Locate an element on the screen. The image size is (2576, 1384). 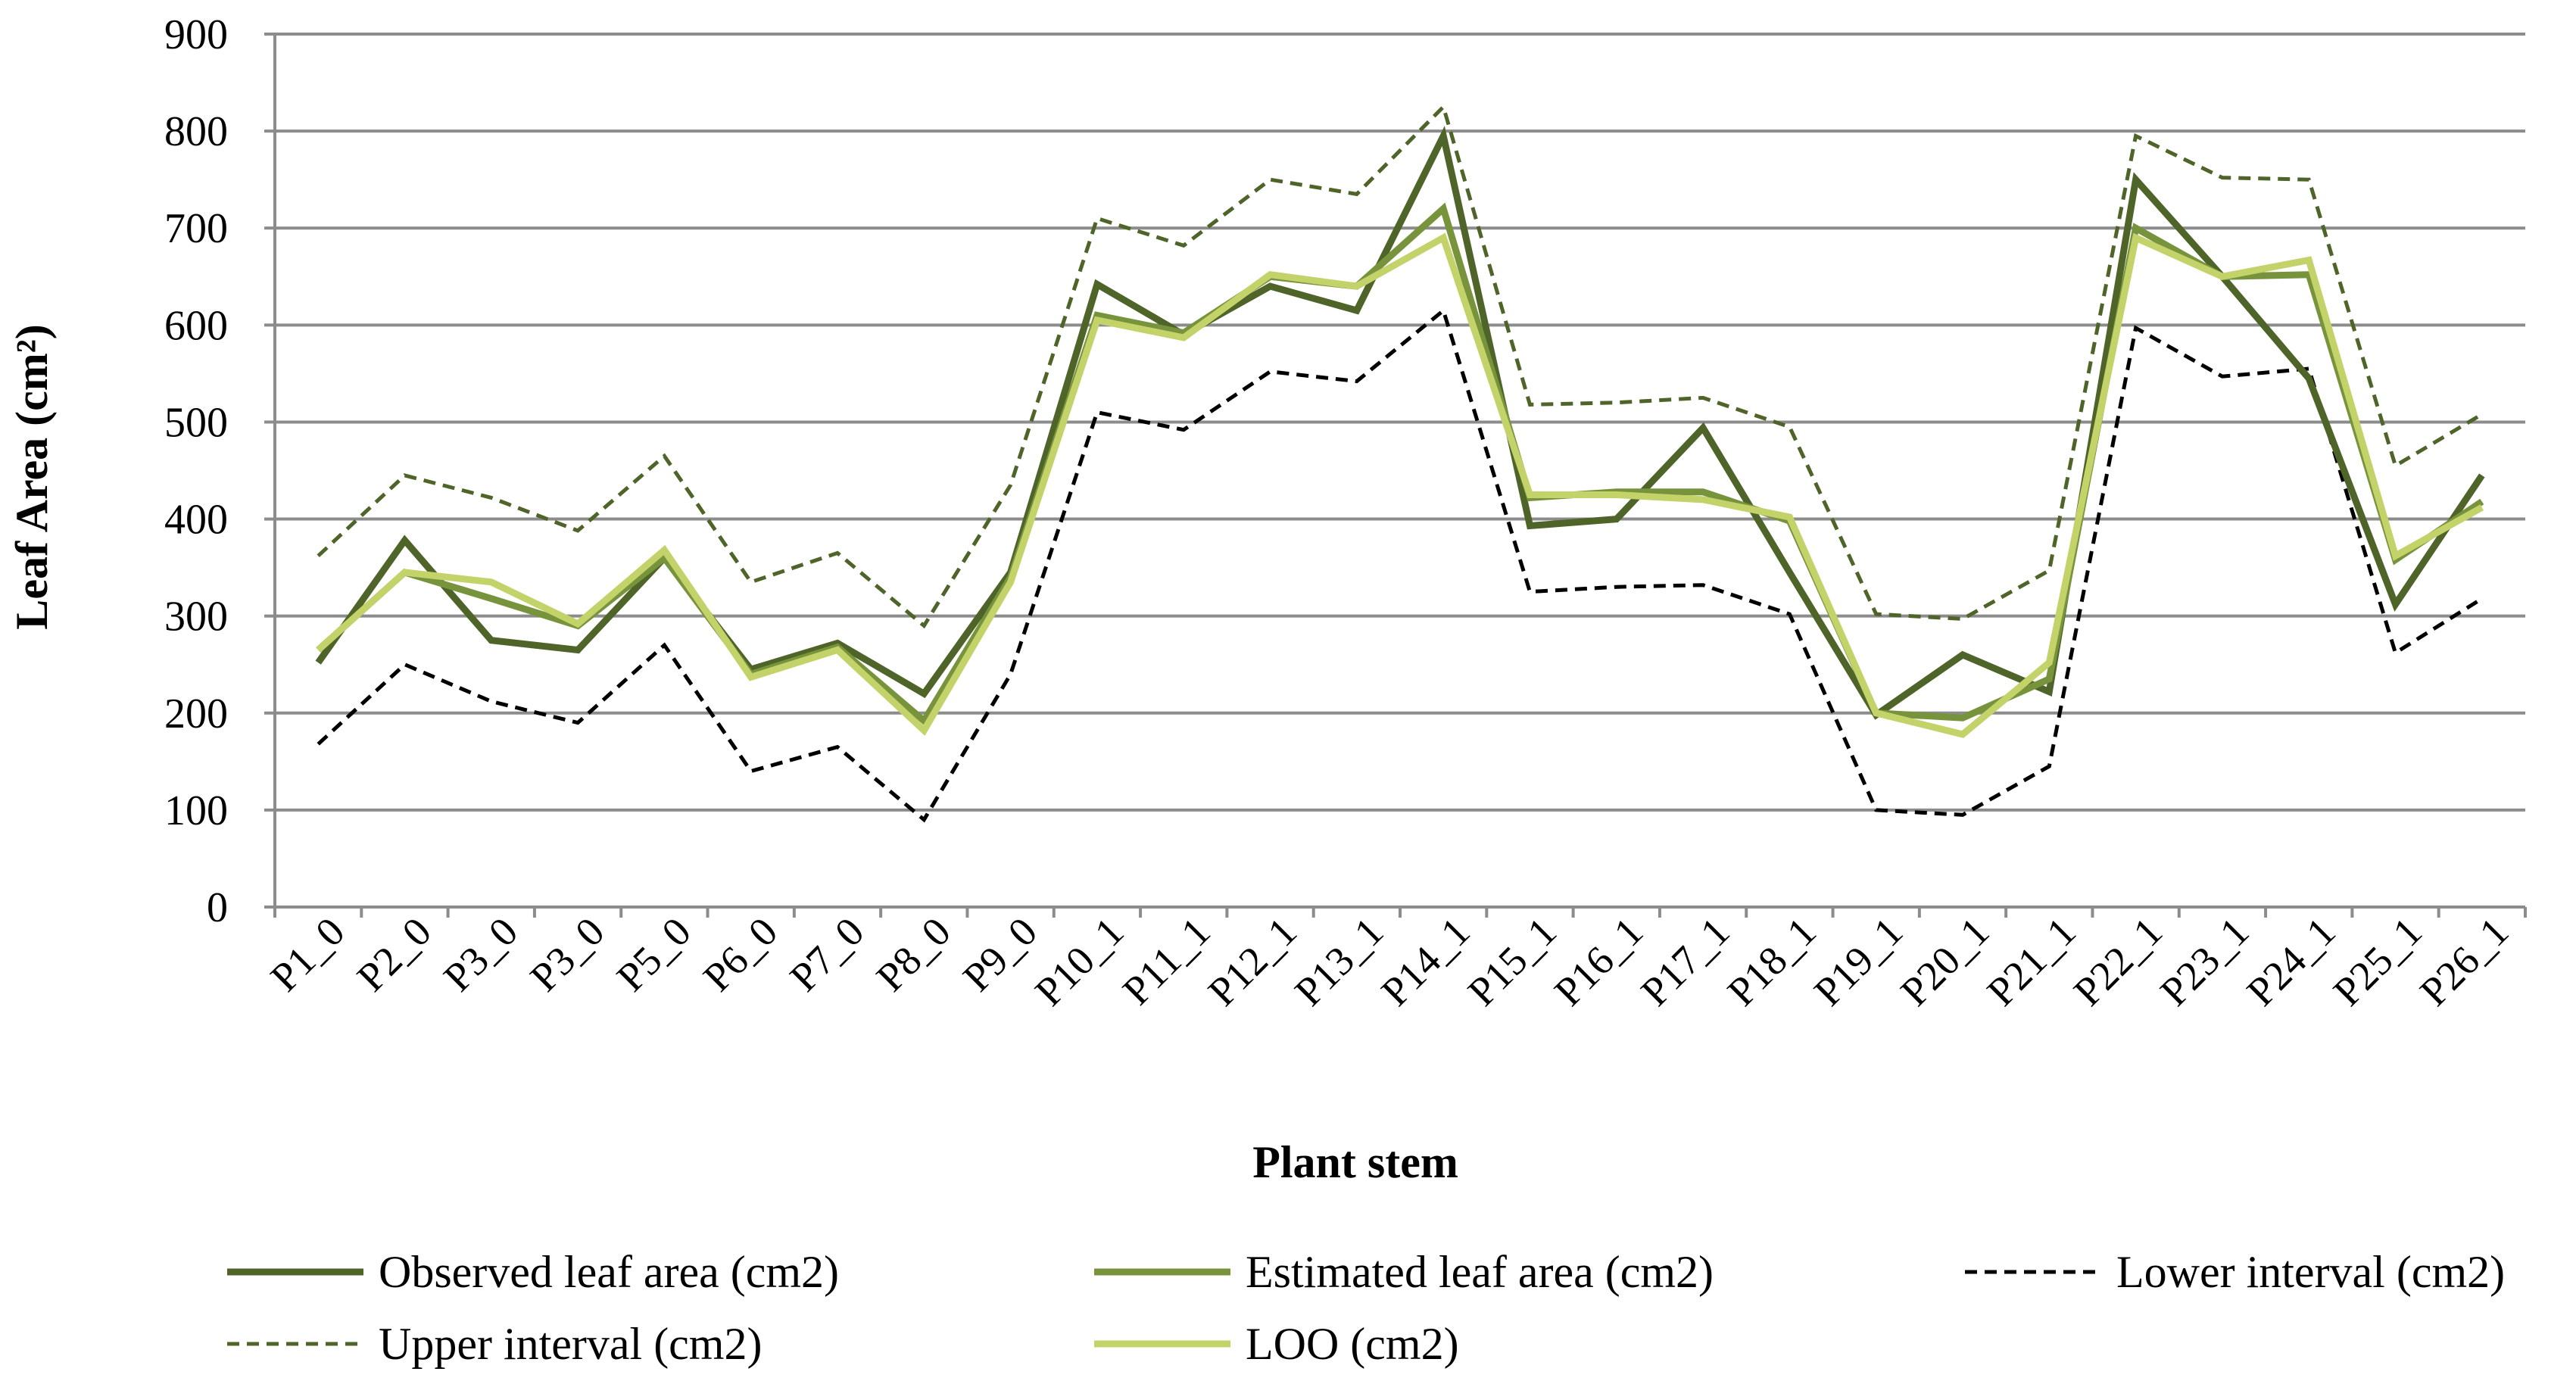
x-tick-label: P18_1 is located at coordinates (1772, 962).